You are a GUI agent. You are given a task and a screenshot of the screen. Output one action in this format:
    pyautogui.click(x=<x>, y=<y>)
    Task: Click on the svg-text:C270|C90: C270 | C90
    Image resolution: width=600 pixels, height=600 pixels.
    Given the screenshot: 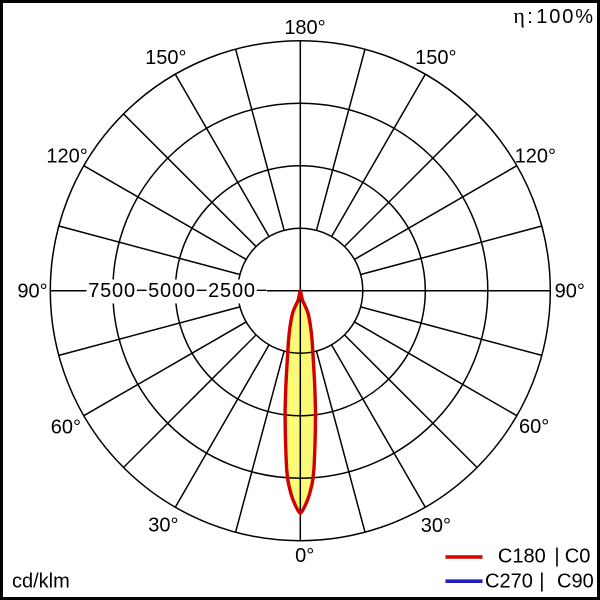 What is the action you would take?
    pyautogui.click(x=539, y=581)
    